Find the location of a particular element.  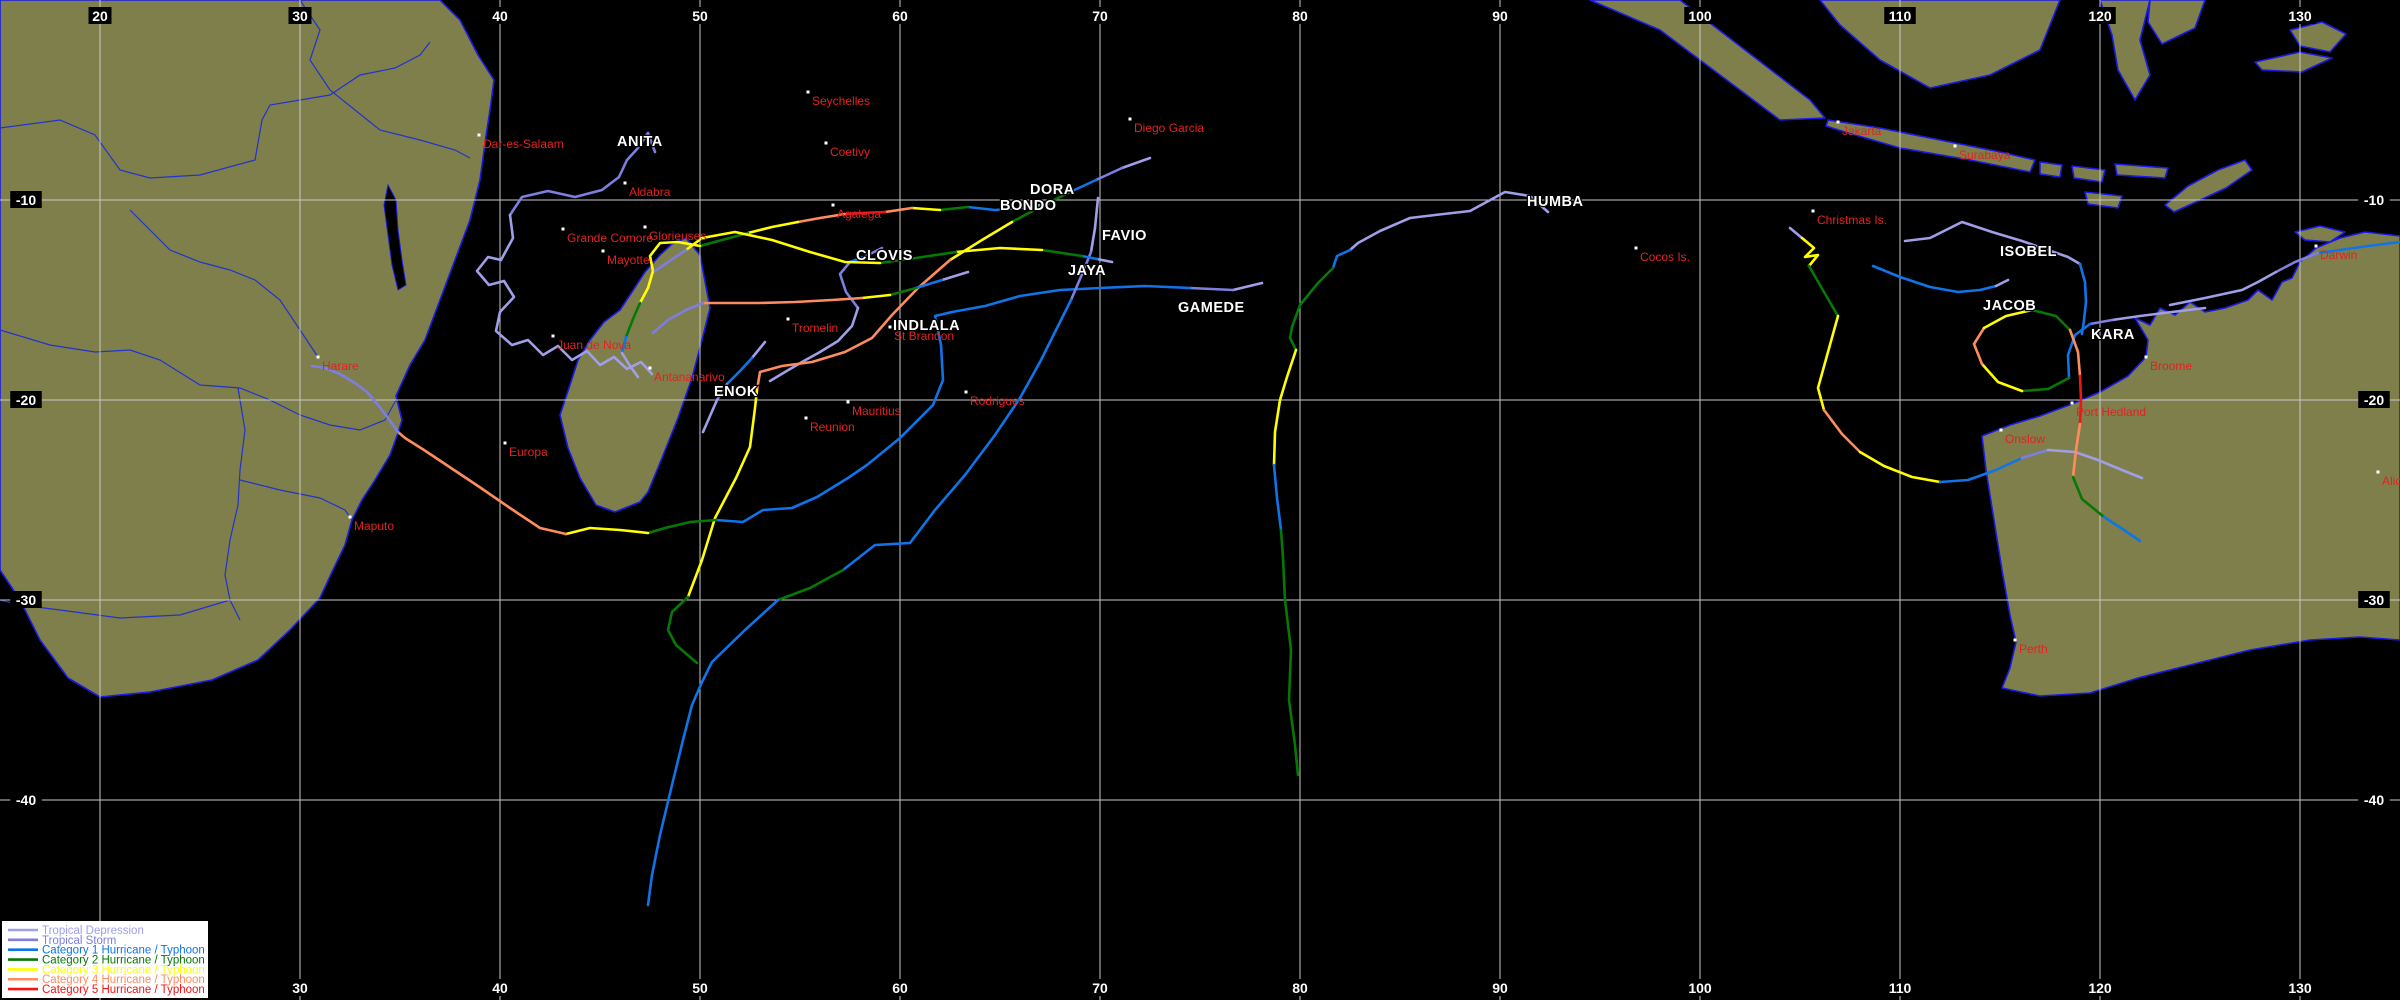

track-jaya is located at coordinates (883, 251).